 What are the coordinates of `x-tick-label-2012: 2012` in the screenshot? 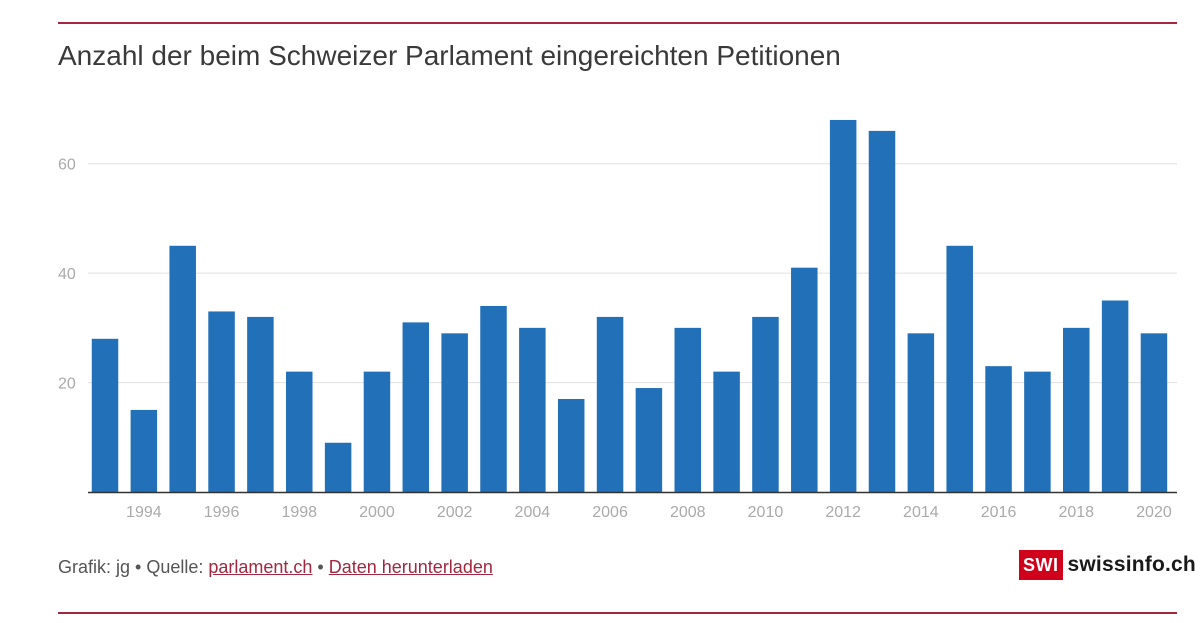 It's located at (843, 512).